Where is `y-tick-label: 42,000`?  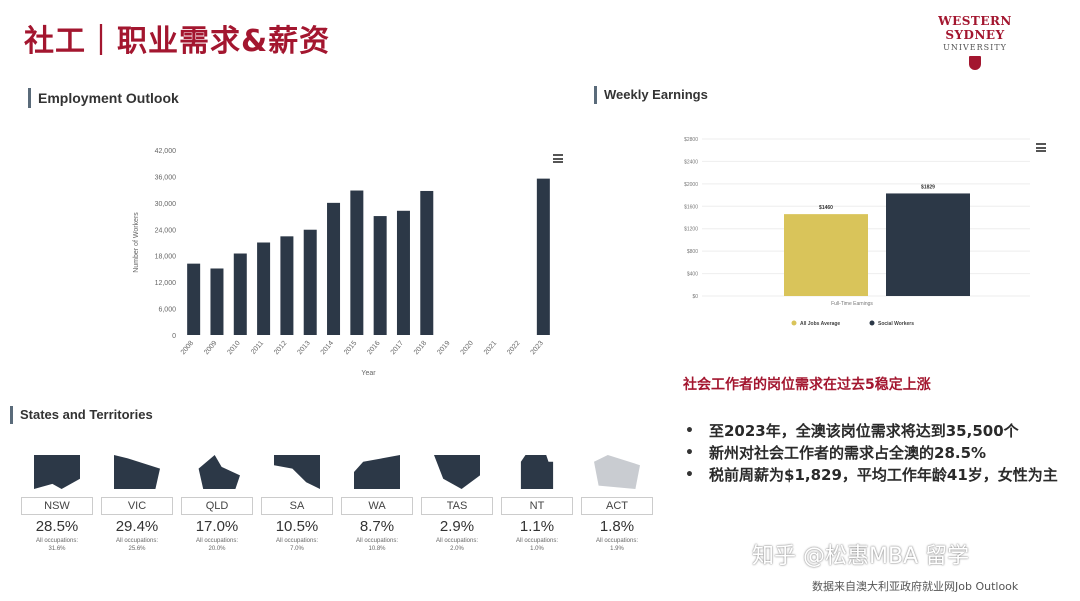
y-tick-label: 42,000 is located at coordinates (166, 151).